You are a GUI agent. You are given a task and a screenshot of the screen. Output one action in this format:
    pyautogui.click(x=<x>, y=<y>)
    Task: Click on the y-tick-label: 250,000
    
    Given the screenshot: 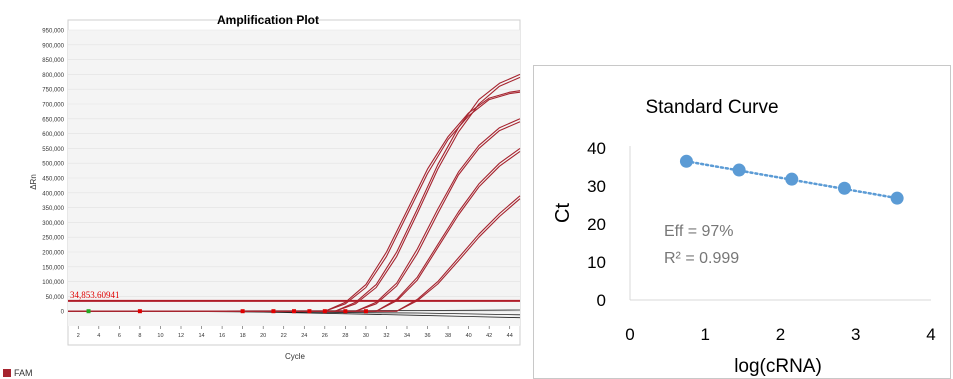 What is the action you would take?
    pyautogui.click(x=53, y=239)
    